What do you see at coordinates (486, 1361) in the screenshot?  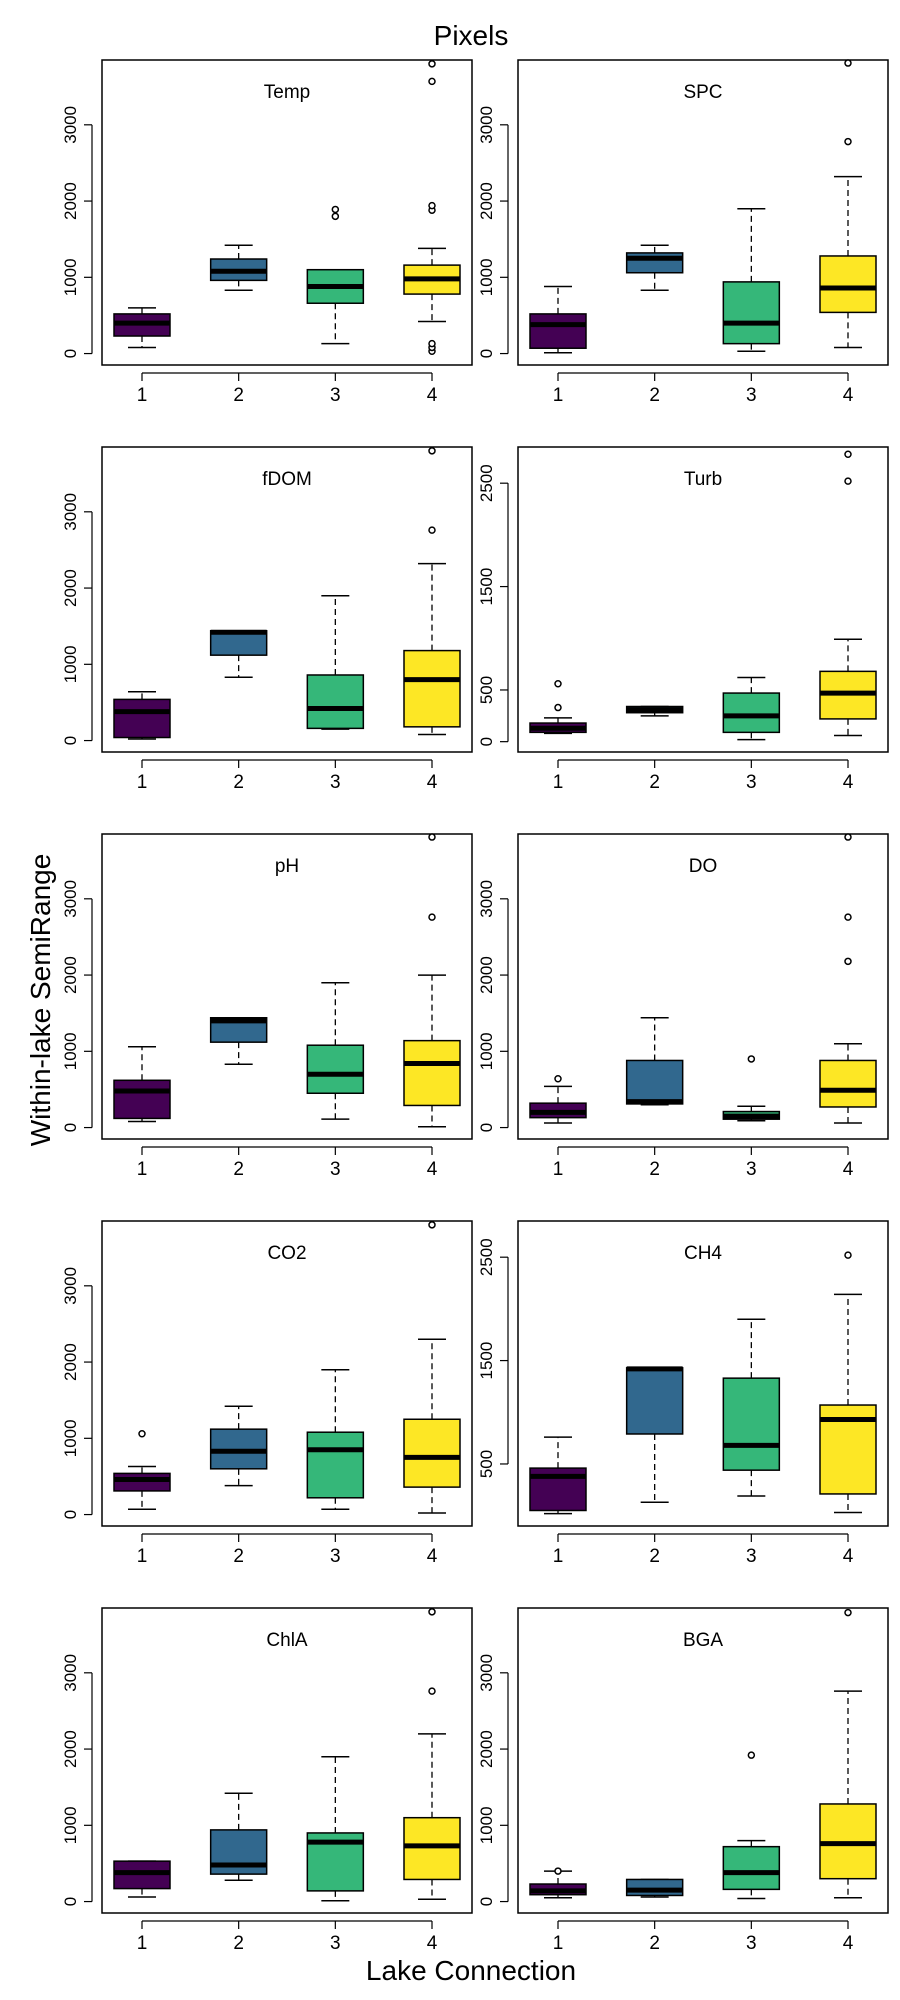 I see `y-tick-label: 1500` at bounding box center [486, 1361].